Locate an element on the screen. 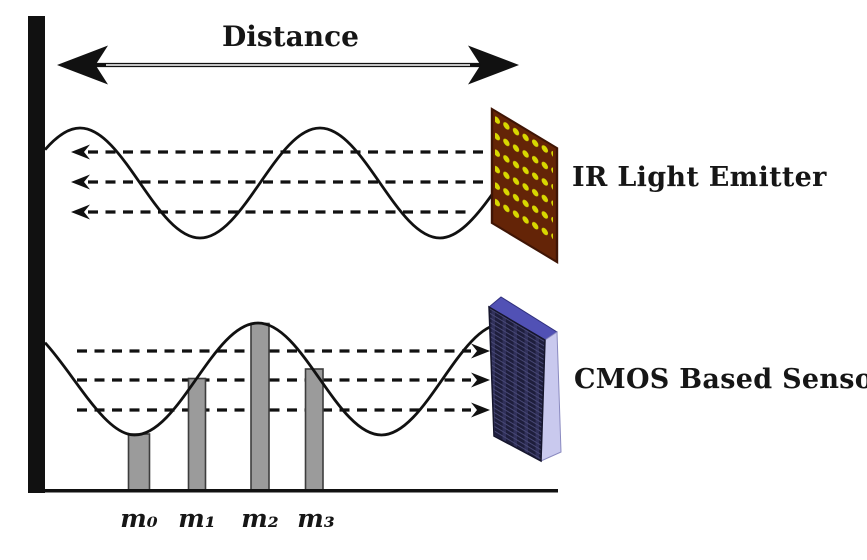 This screenshot has height=560, width=867. measurement-bar-m2 is located at coordinates (260, 407).